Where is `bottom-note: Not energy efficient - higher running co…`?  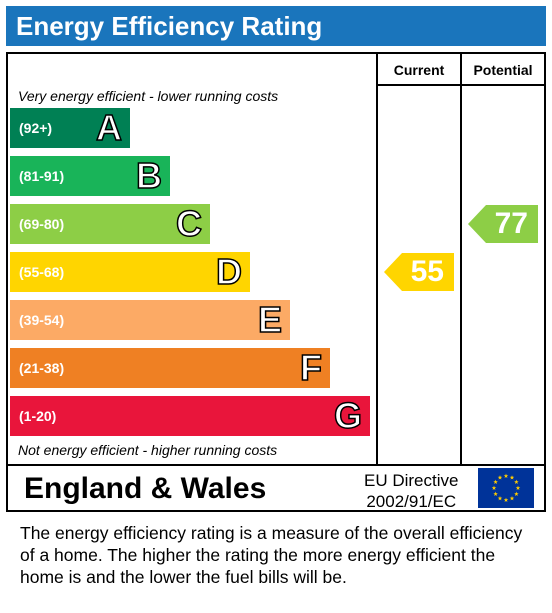
bottom-note: Not energy efficient - higher running co… is located at coordinates (148, 450).